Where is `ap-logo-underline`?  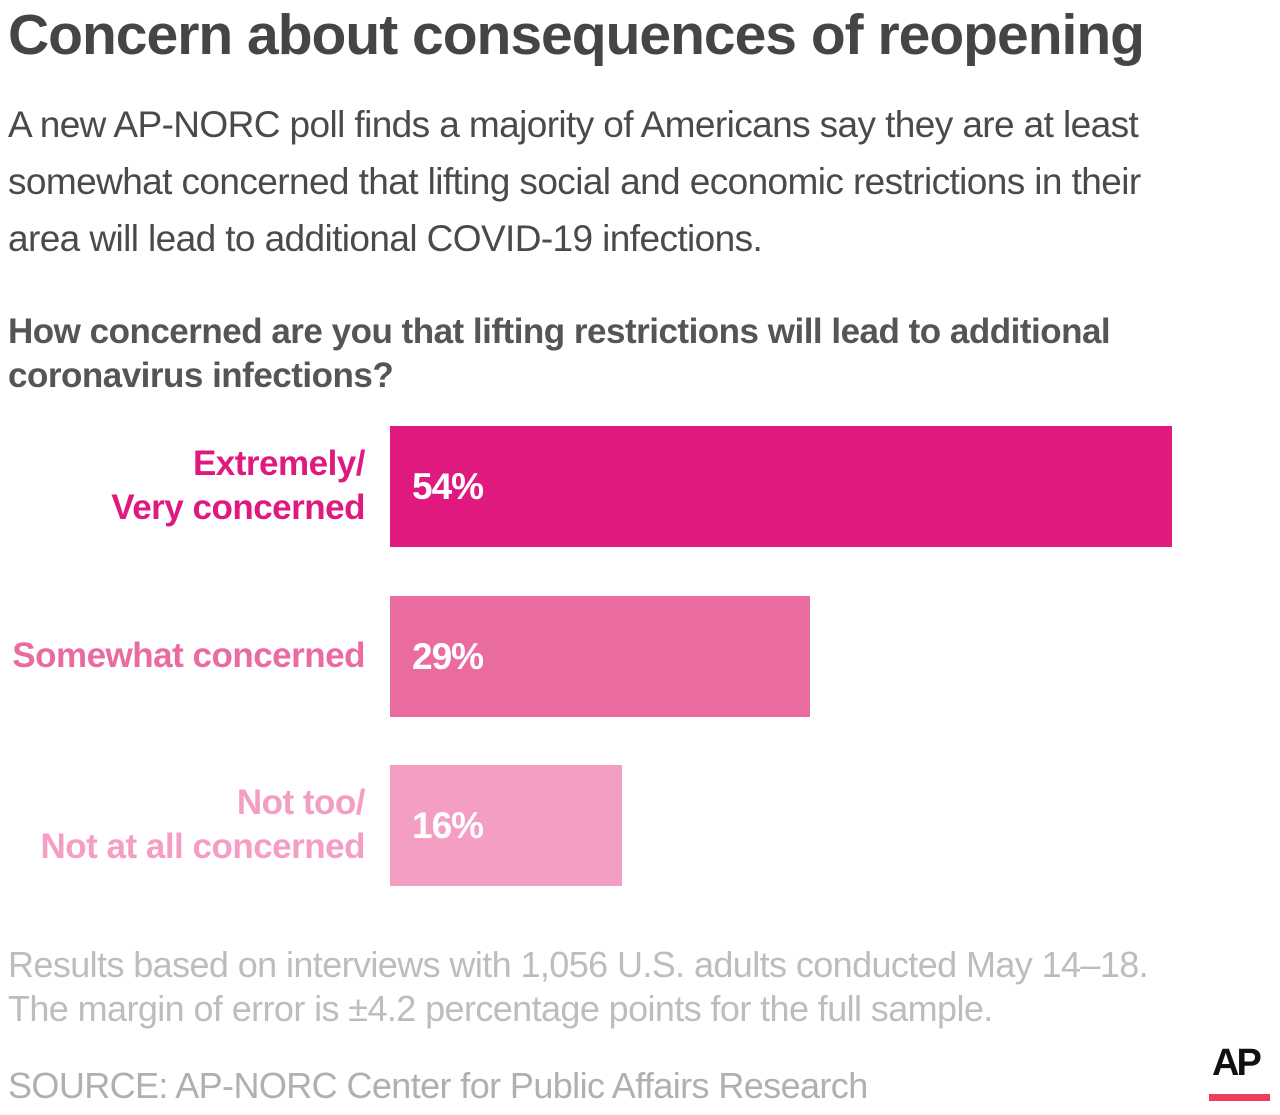
ap-logo-underline is located at coordinates (1239, 1097).